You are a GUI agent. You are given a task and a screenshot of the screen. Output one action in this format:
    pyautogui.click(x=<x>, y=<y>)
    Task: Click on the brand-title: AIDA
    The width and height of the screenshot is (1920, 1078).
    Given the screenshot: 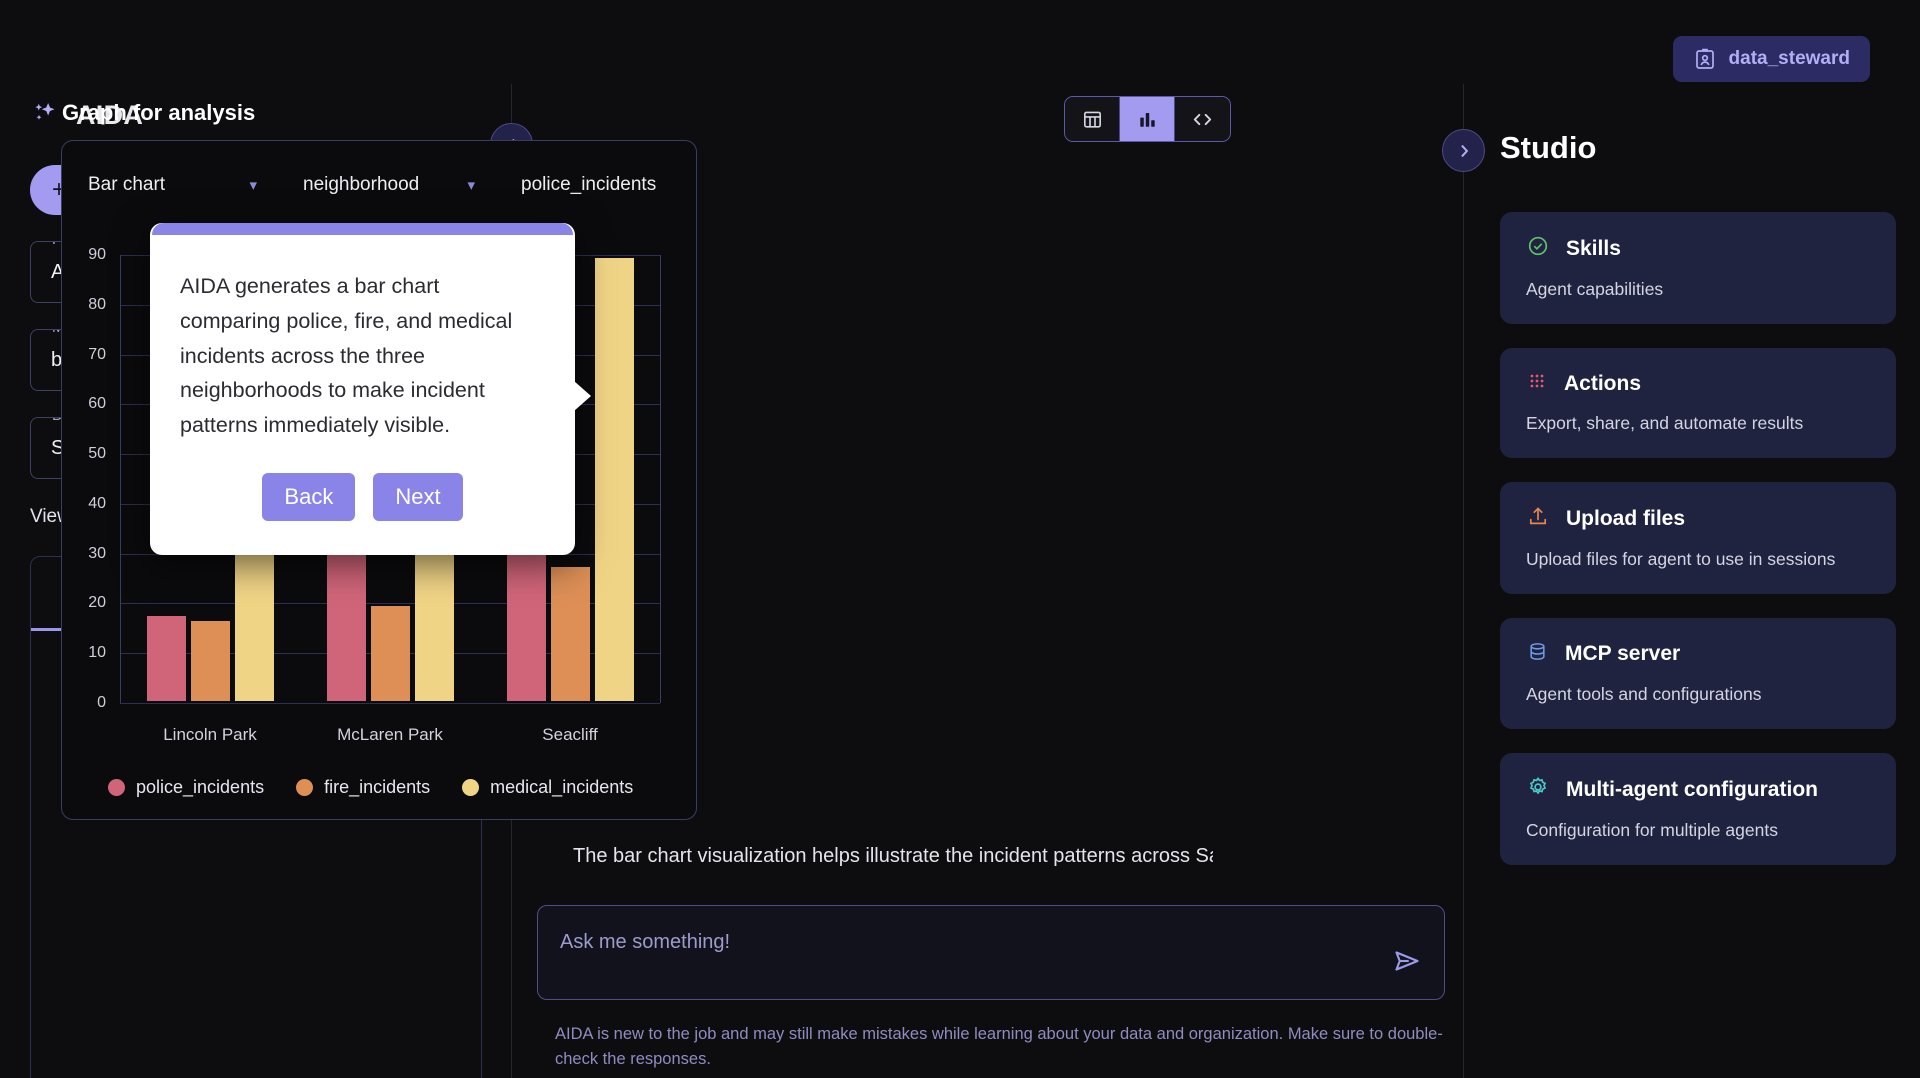 What is the action you would take?
    pyautogui.click(x=110, y=115)
    